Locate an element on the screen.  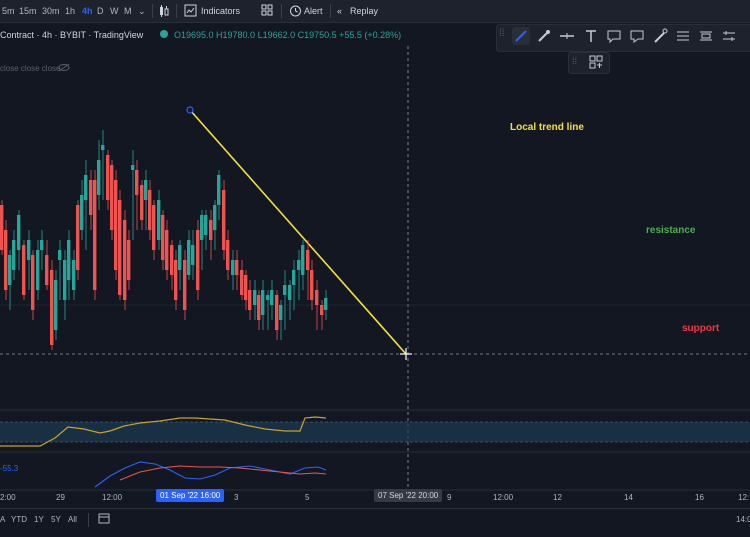
clock-time: 14:0 is located at coordinates (743, 519).